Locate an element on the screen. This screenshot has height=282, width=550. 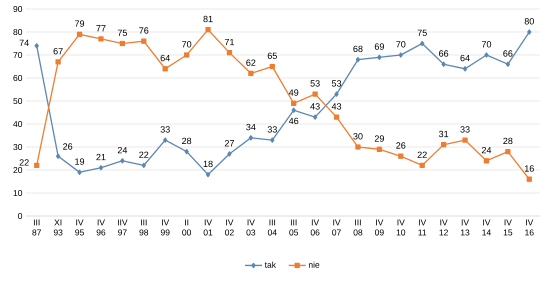
data-label: 43 is located at coordinates (315, 106).